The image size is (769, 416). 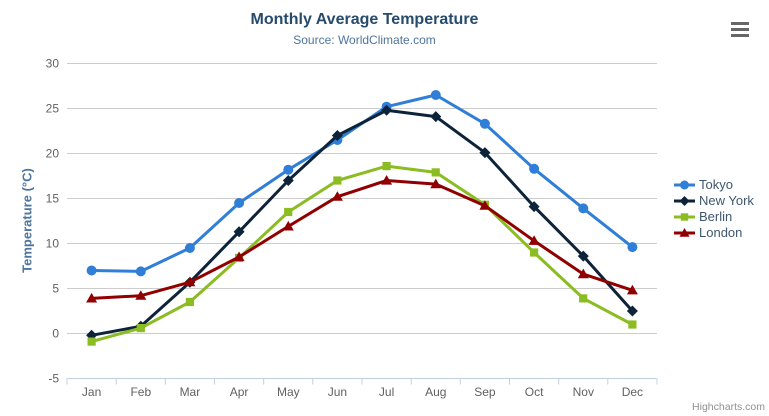 I want to click on y-axis-label: 30, so click(x=53, y=64).